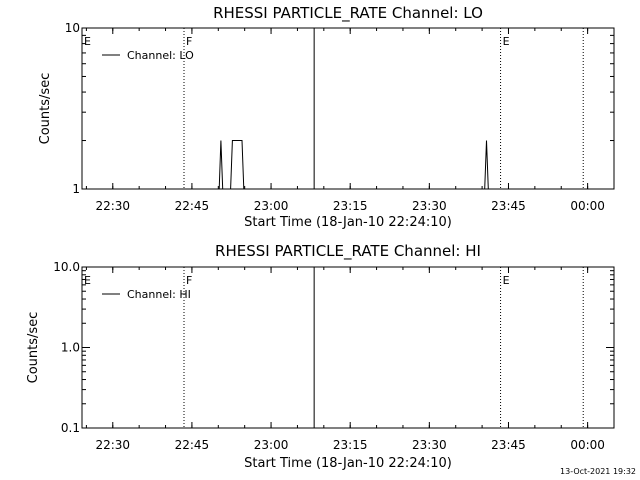 Image resolution: width=640 pixels, height=480 pixels. I want to click on y-tick-label: 10.0, so click(66, 267).